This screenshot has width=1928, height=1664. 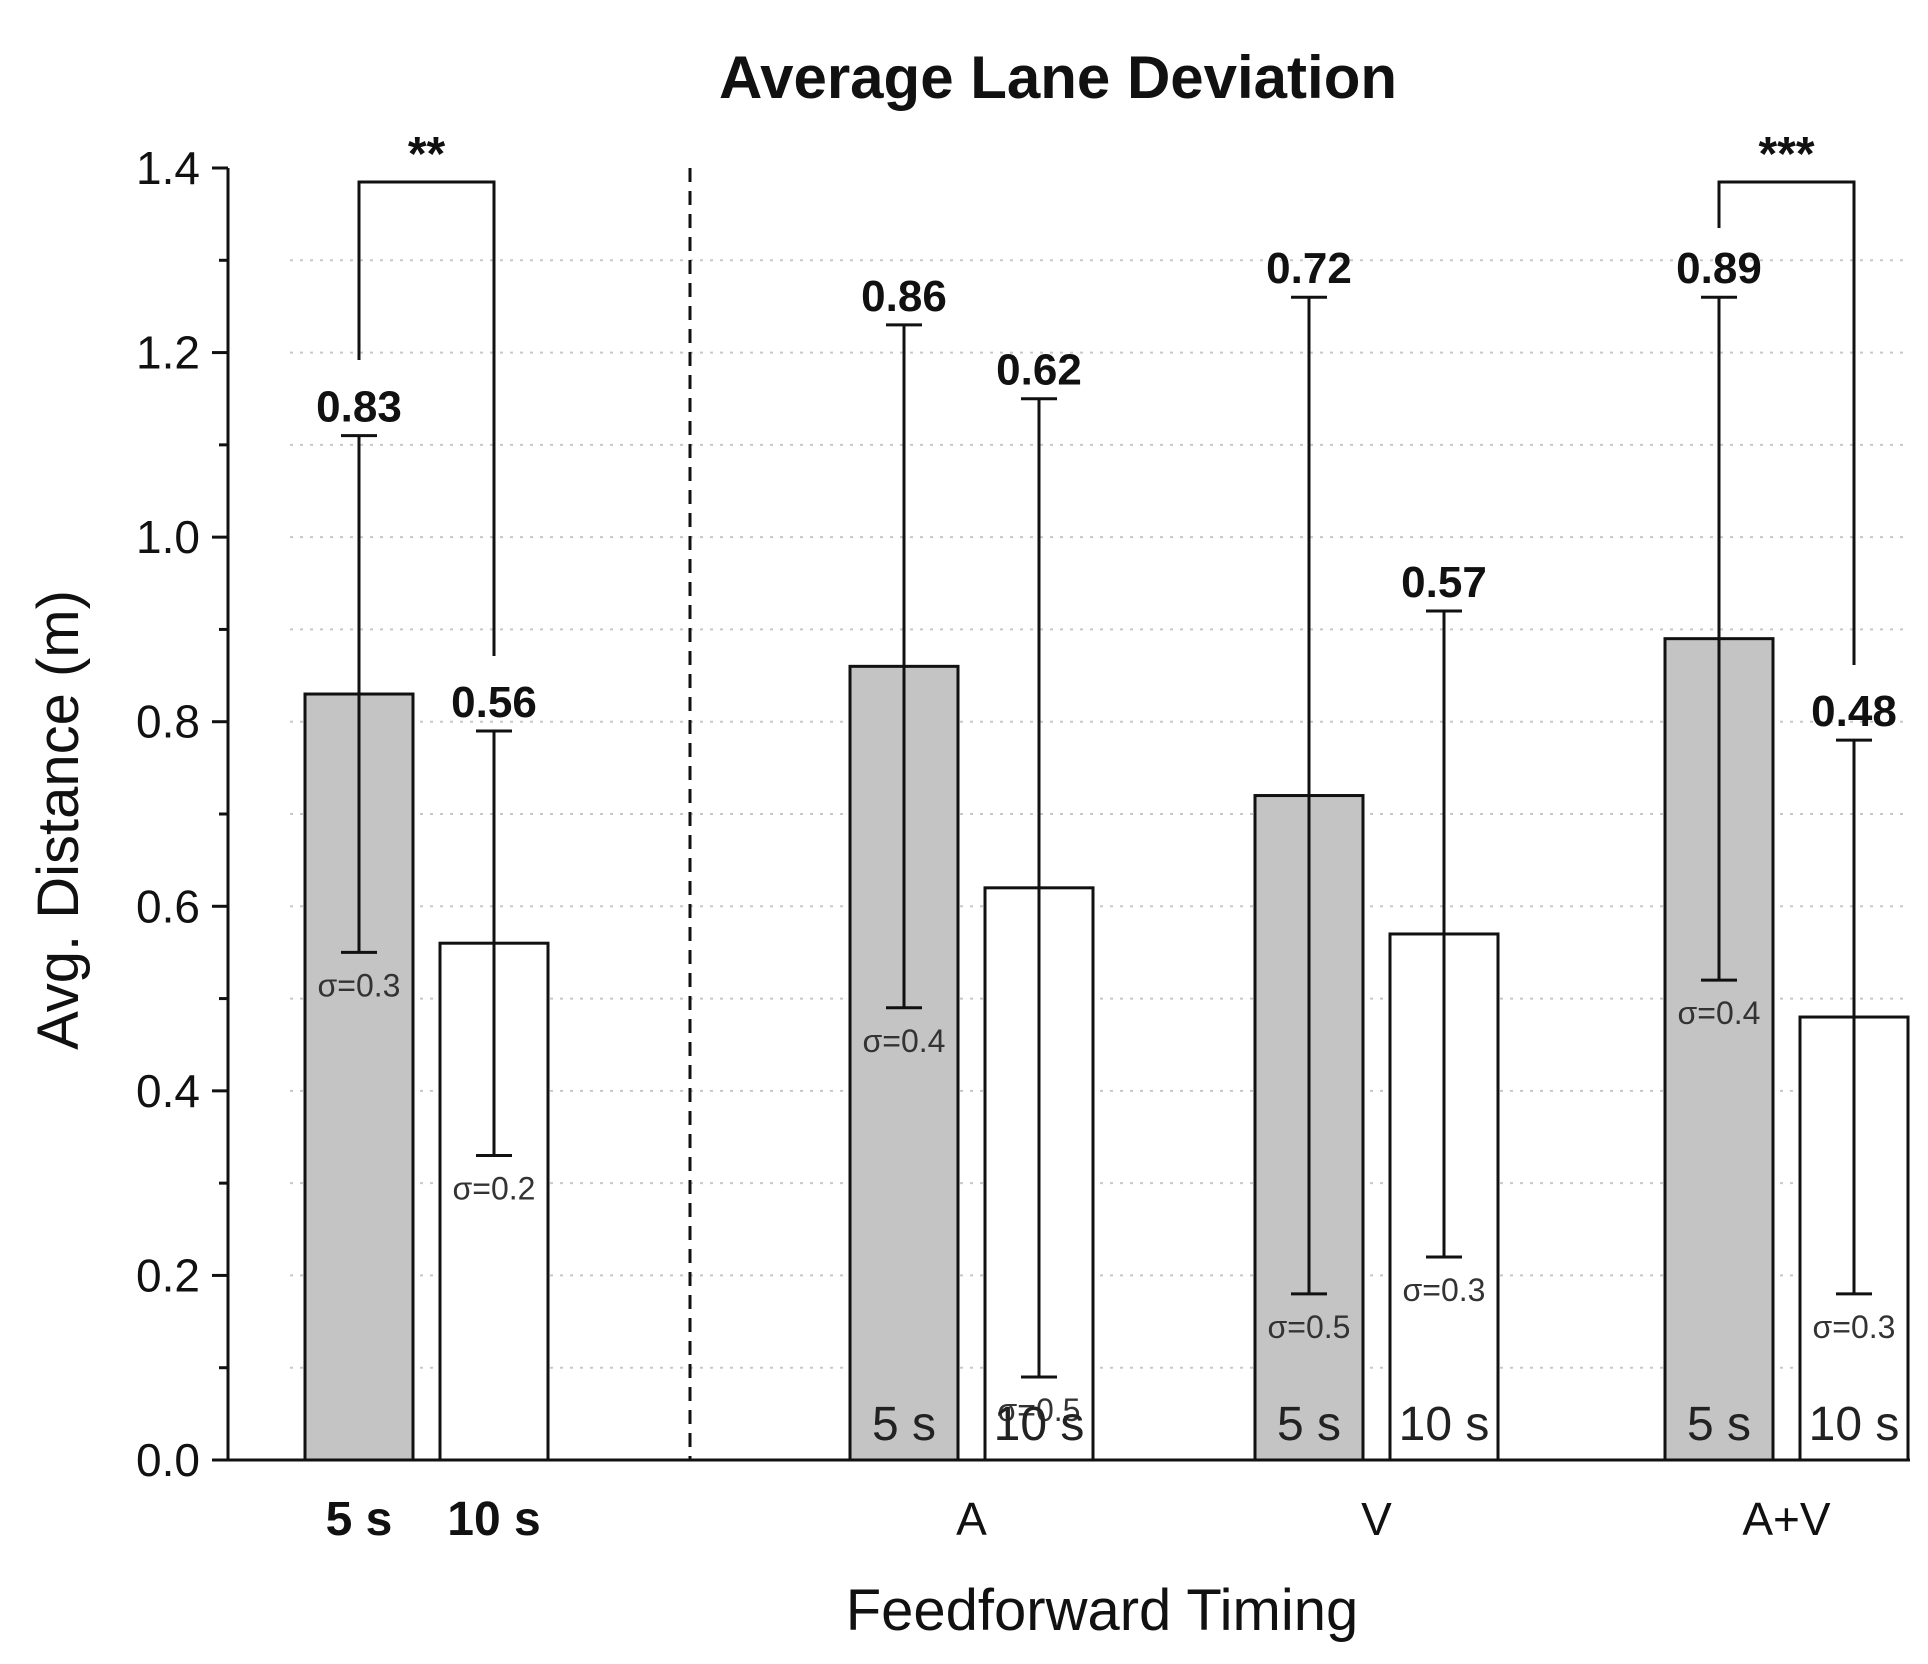 I want to click on bar-aplusv-5s, so click(x=1719, y=1049).